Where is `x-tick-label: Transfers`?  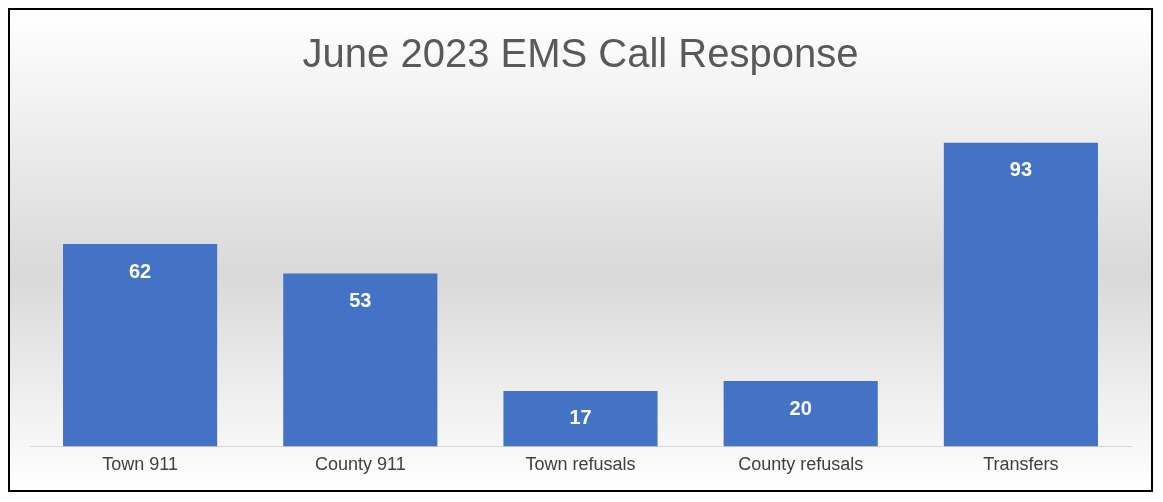
x-tick-label: Transfers is located at coordinates (1021, 464).